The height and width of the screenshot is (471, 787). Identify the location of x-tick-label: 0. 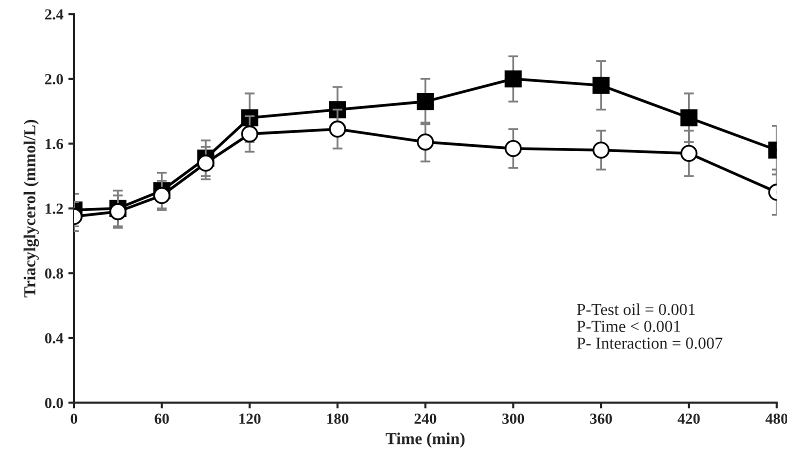
(74, 419).